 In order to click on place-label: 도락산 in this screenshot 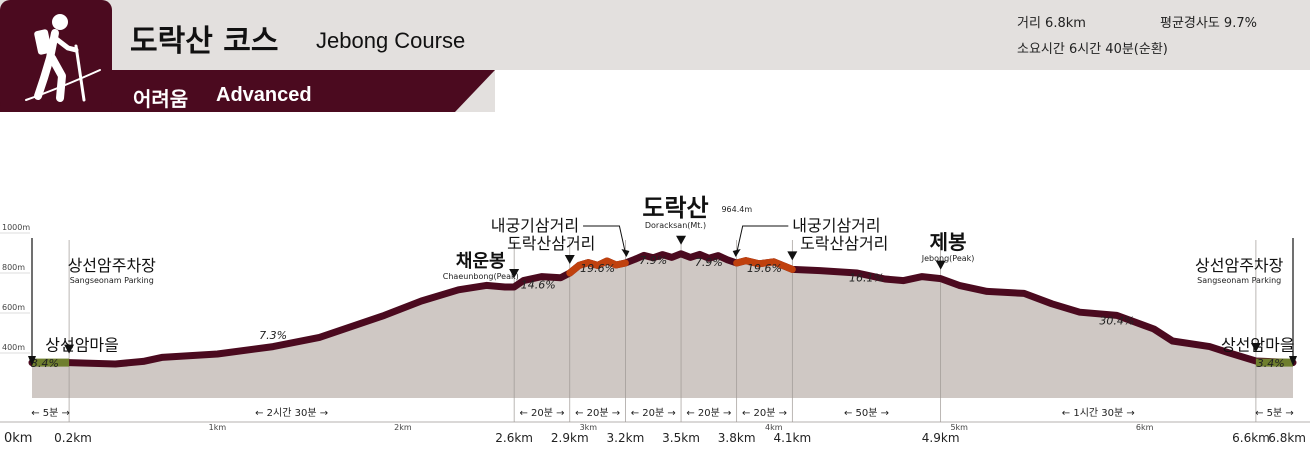, I will do `click(675, 208)`.